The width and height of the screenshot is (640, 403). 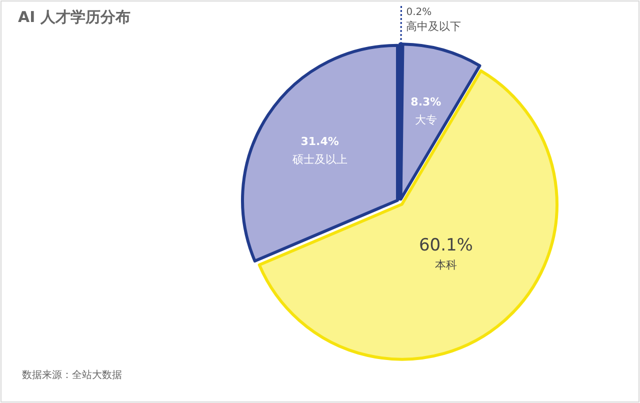 What do you see at coordinates (445, 245) in the screenshot?
I see `data-label: 60.1%` at bounding box center [445, 245].